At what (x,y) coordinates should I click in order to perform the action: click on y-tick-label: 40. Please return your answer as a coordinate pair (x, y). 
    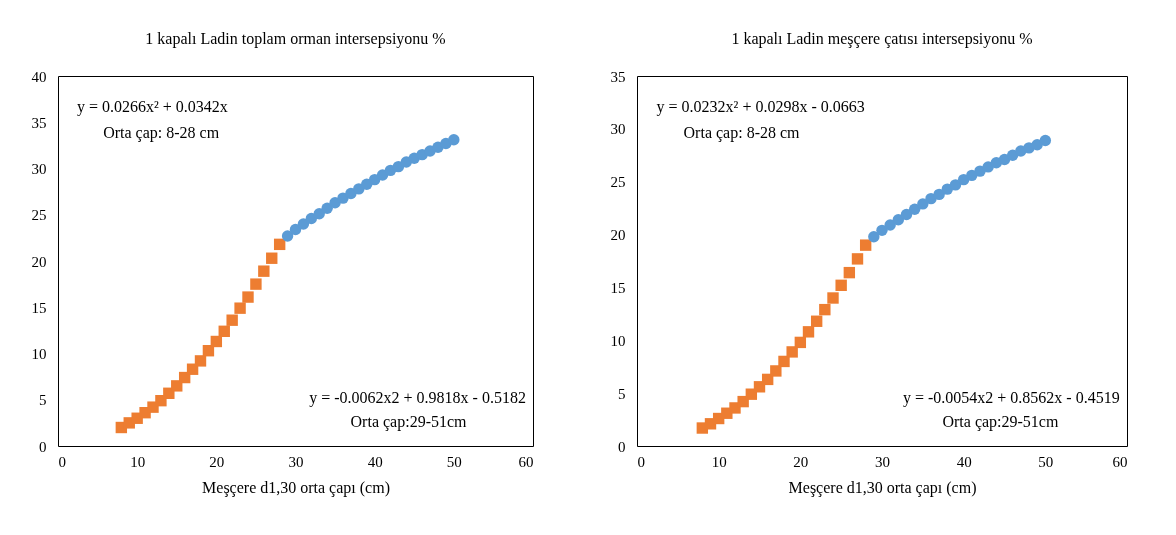
    Looking at the image, I should click on (39, 76).